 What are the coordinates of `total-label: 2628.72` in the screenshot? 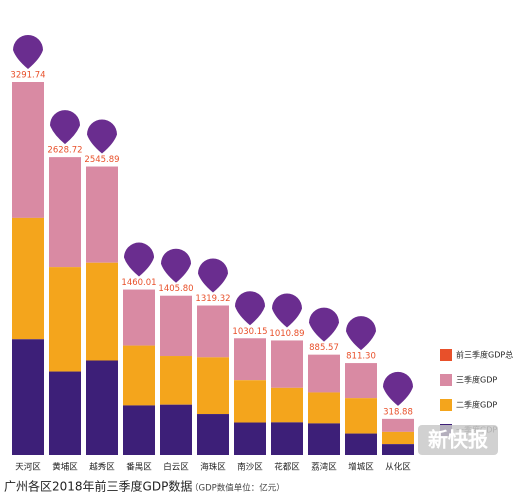 It's located at (64, 151).